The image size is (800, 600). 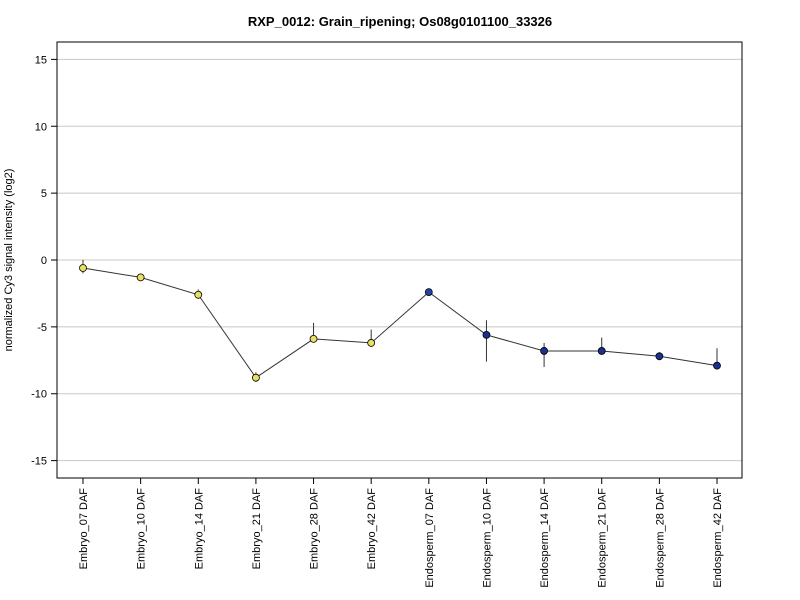 I want to click on y-tick-label: 0, so click(x=44, y=261).